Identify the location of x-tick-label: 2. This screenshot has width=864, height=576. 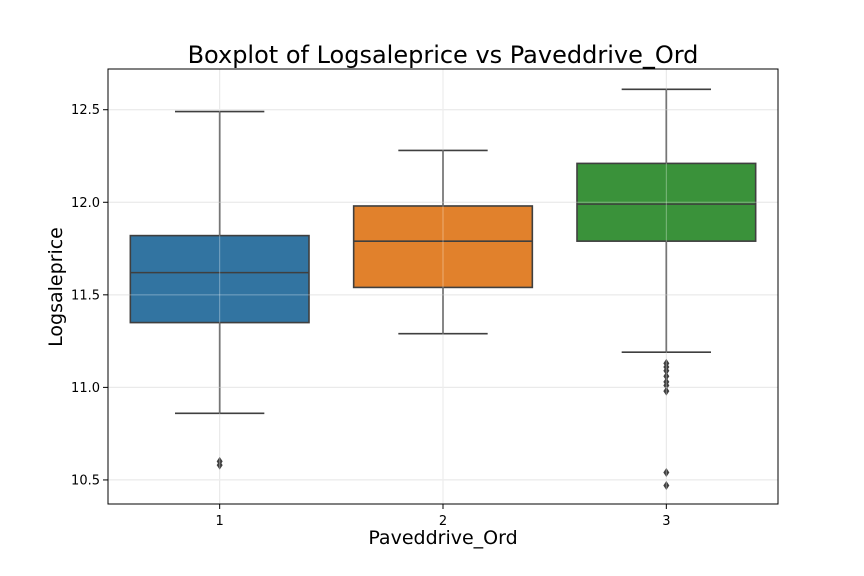
(443, 521).